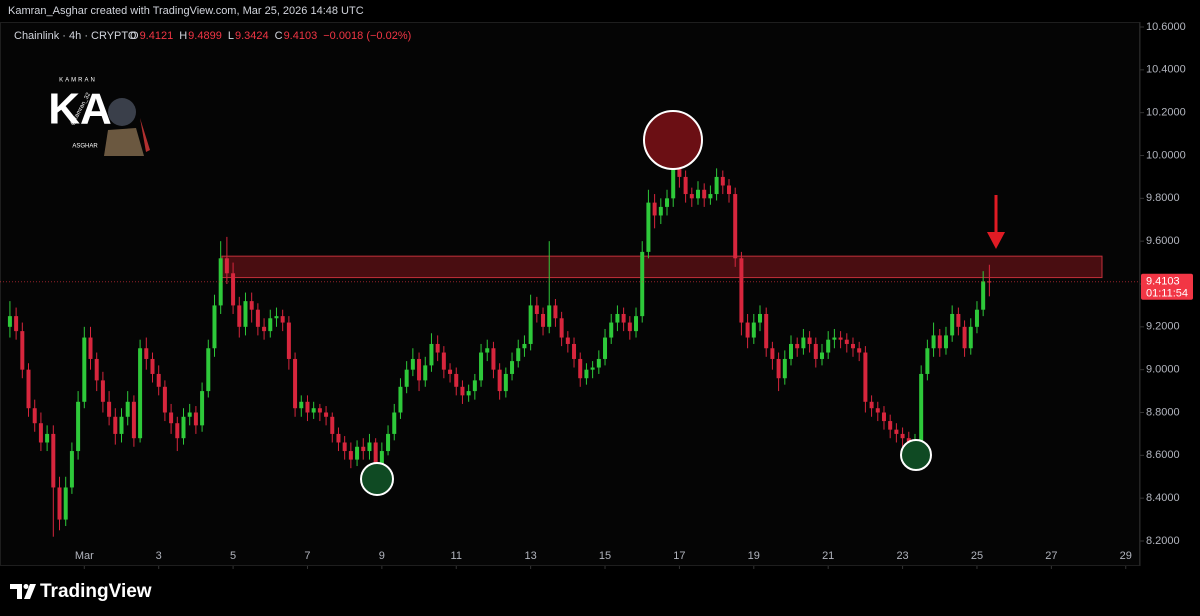 The image size is (1200, 616). Describe the element at coordinates (377, 479) in the screenshot. I see `bottom-circle` at that location.